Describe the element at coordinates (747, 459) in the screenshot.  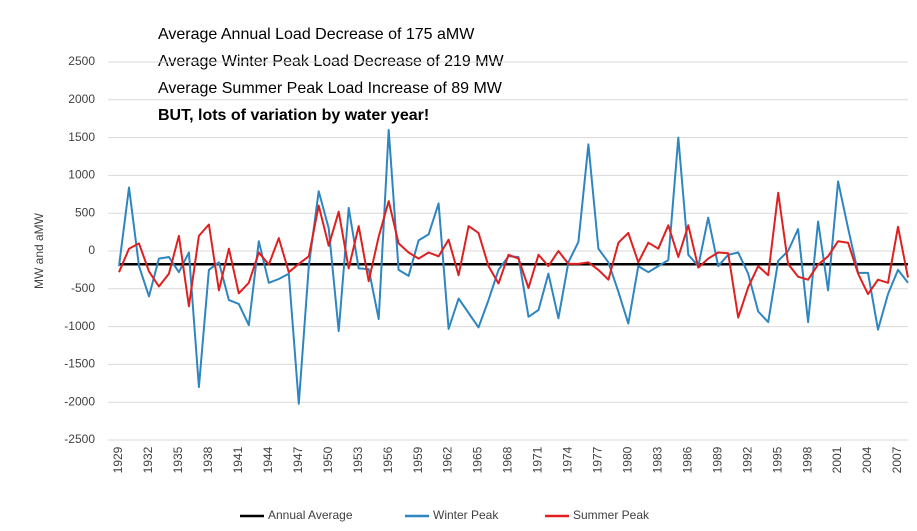
I see `x-tick-label: 1992` at that location.